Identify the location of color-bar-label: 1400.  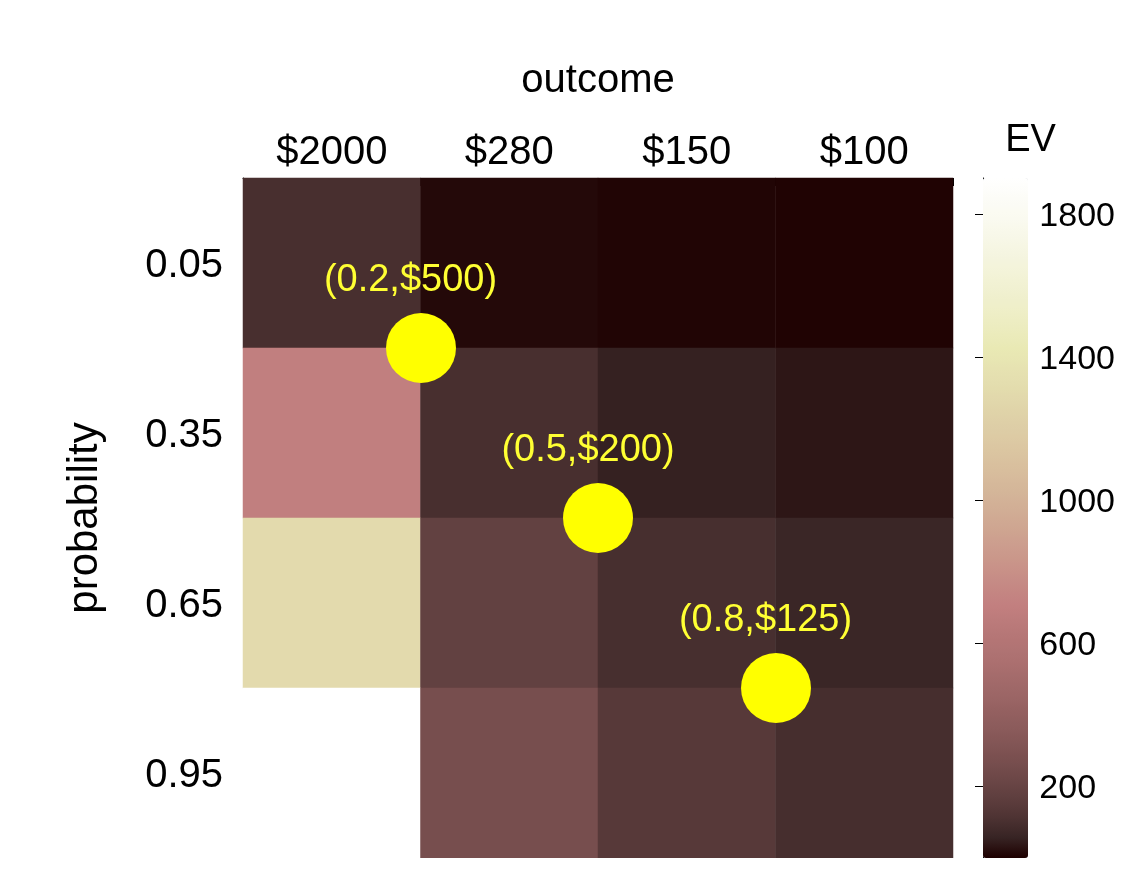
(1077, 356).